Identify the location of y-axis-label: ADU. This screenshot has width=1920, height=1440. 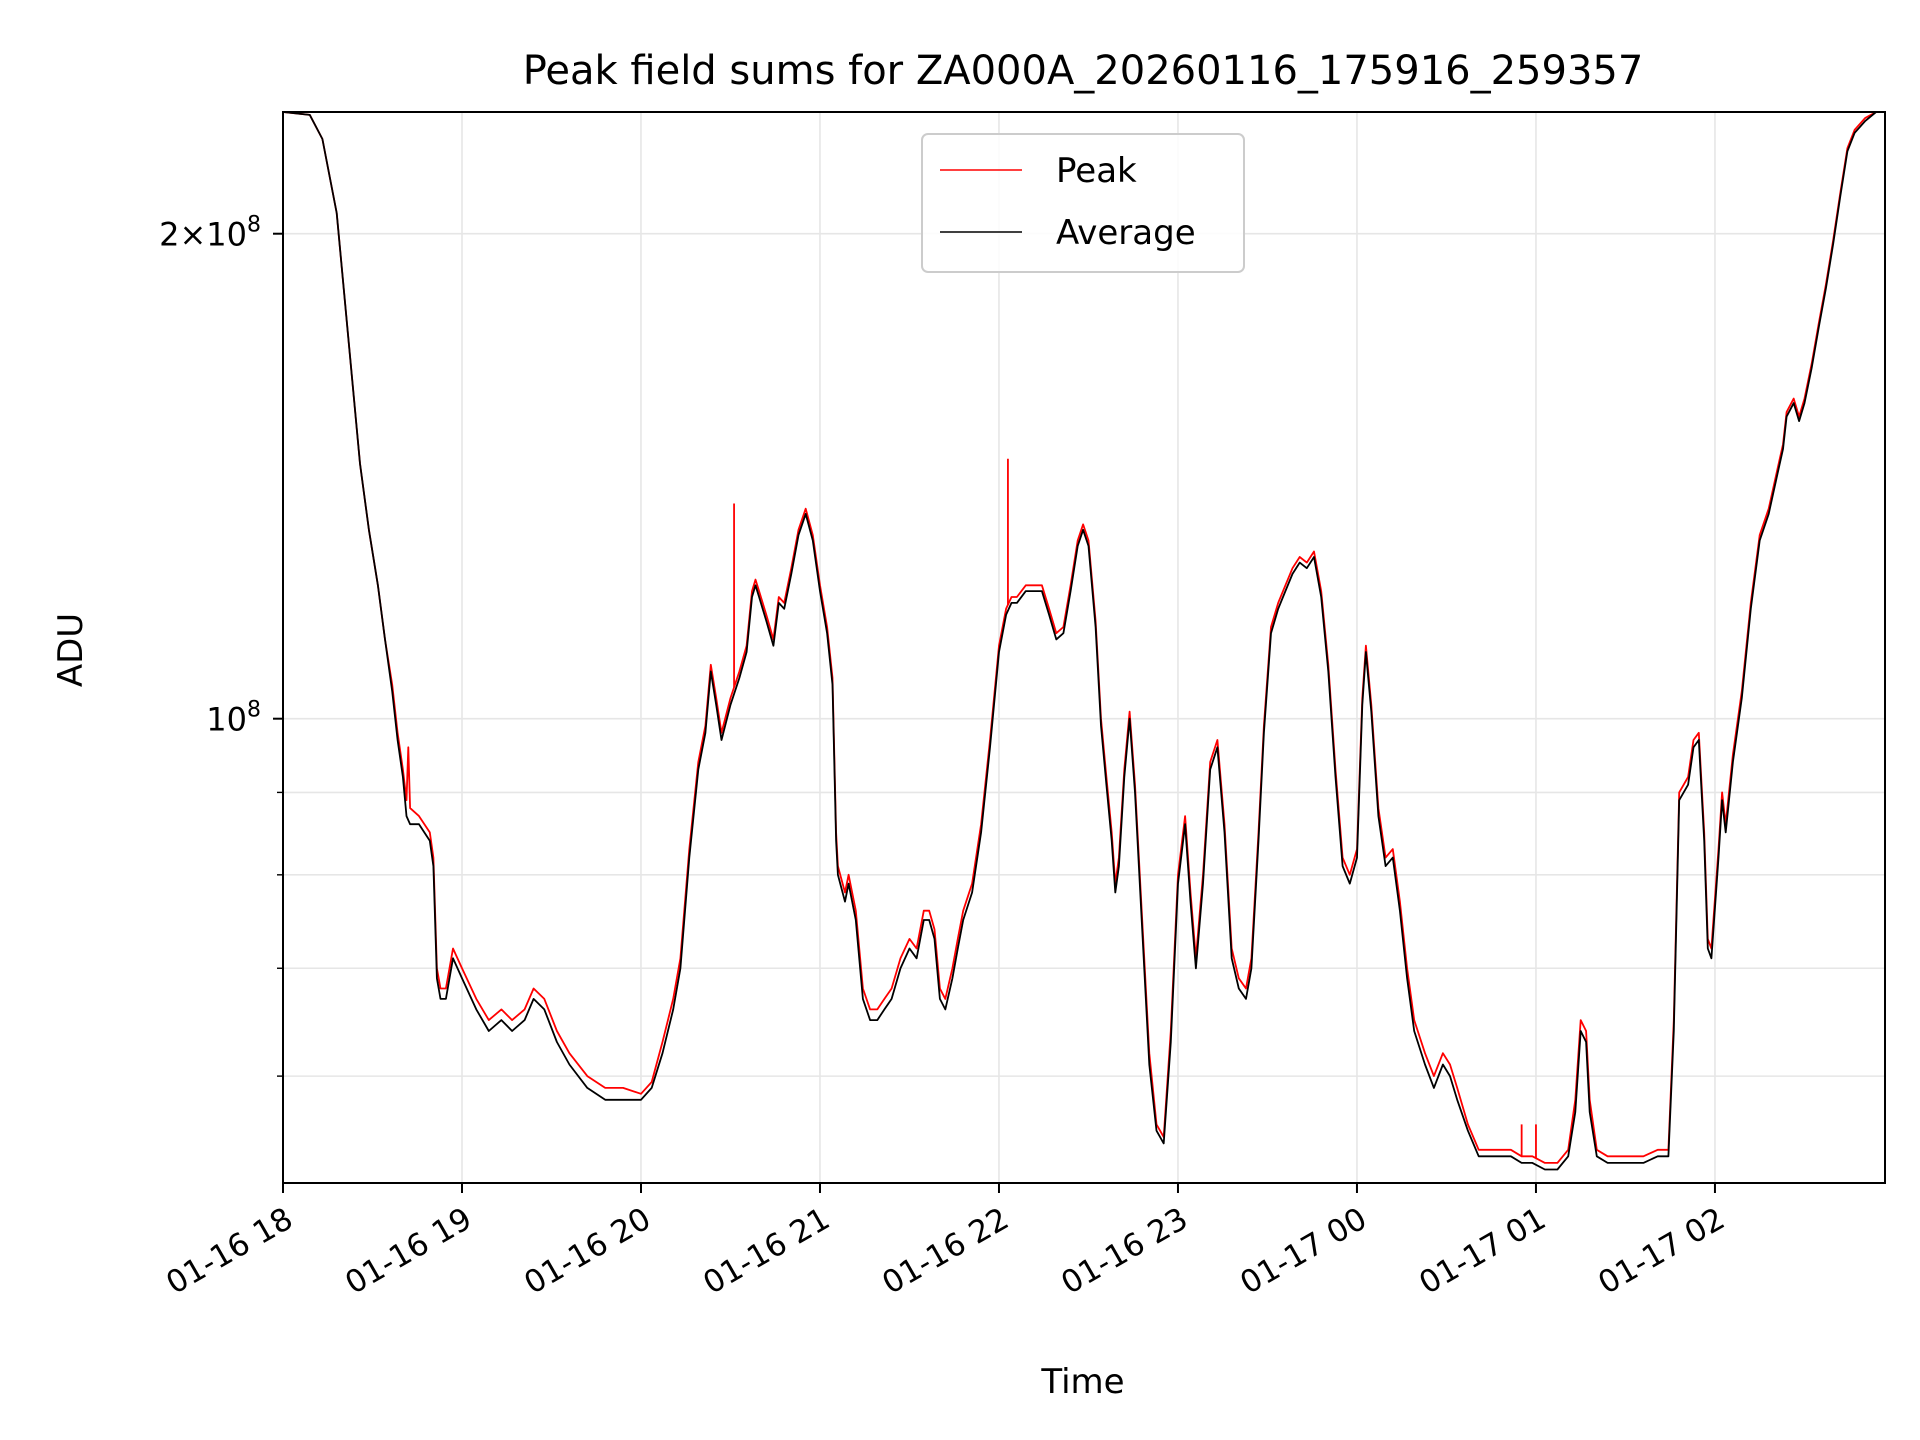
(71, 650).